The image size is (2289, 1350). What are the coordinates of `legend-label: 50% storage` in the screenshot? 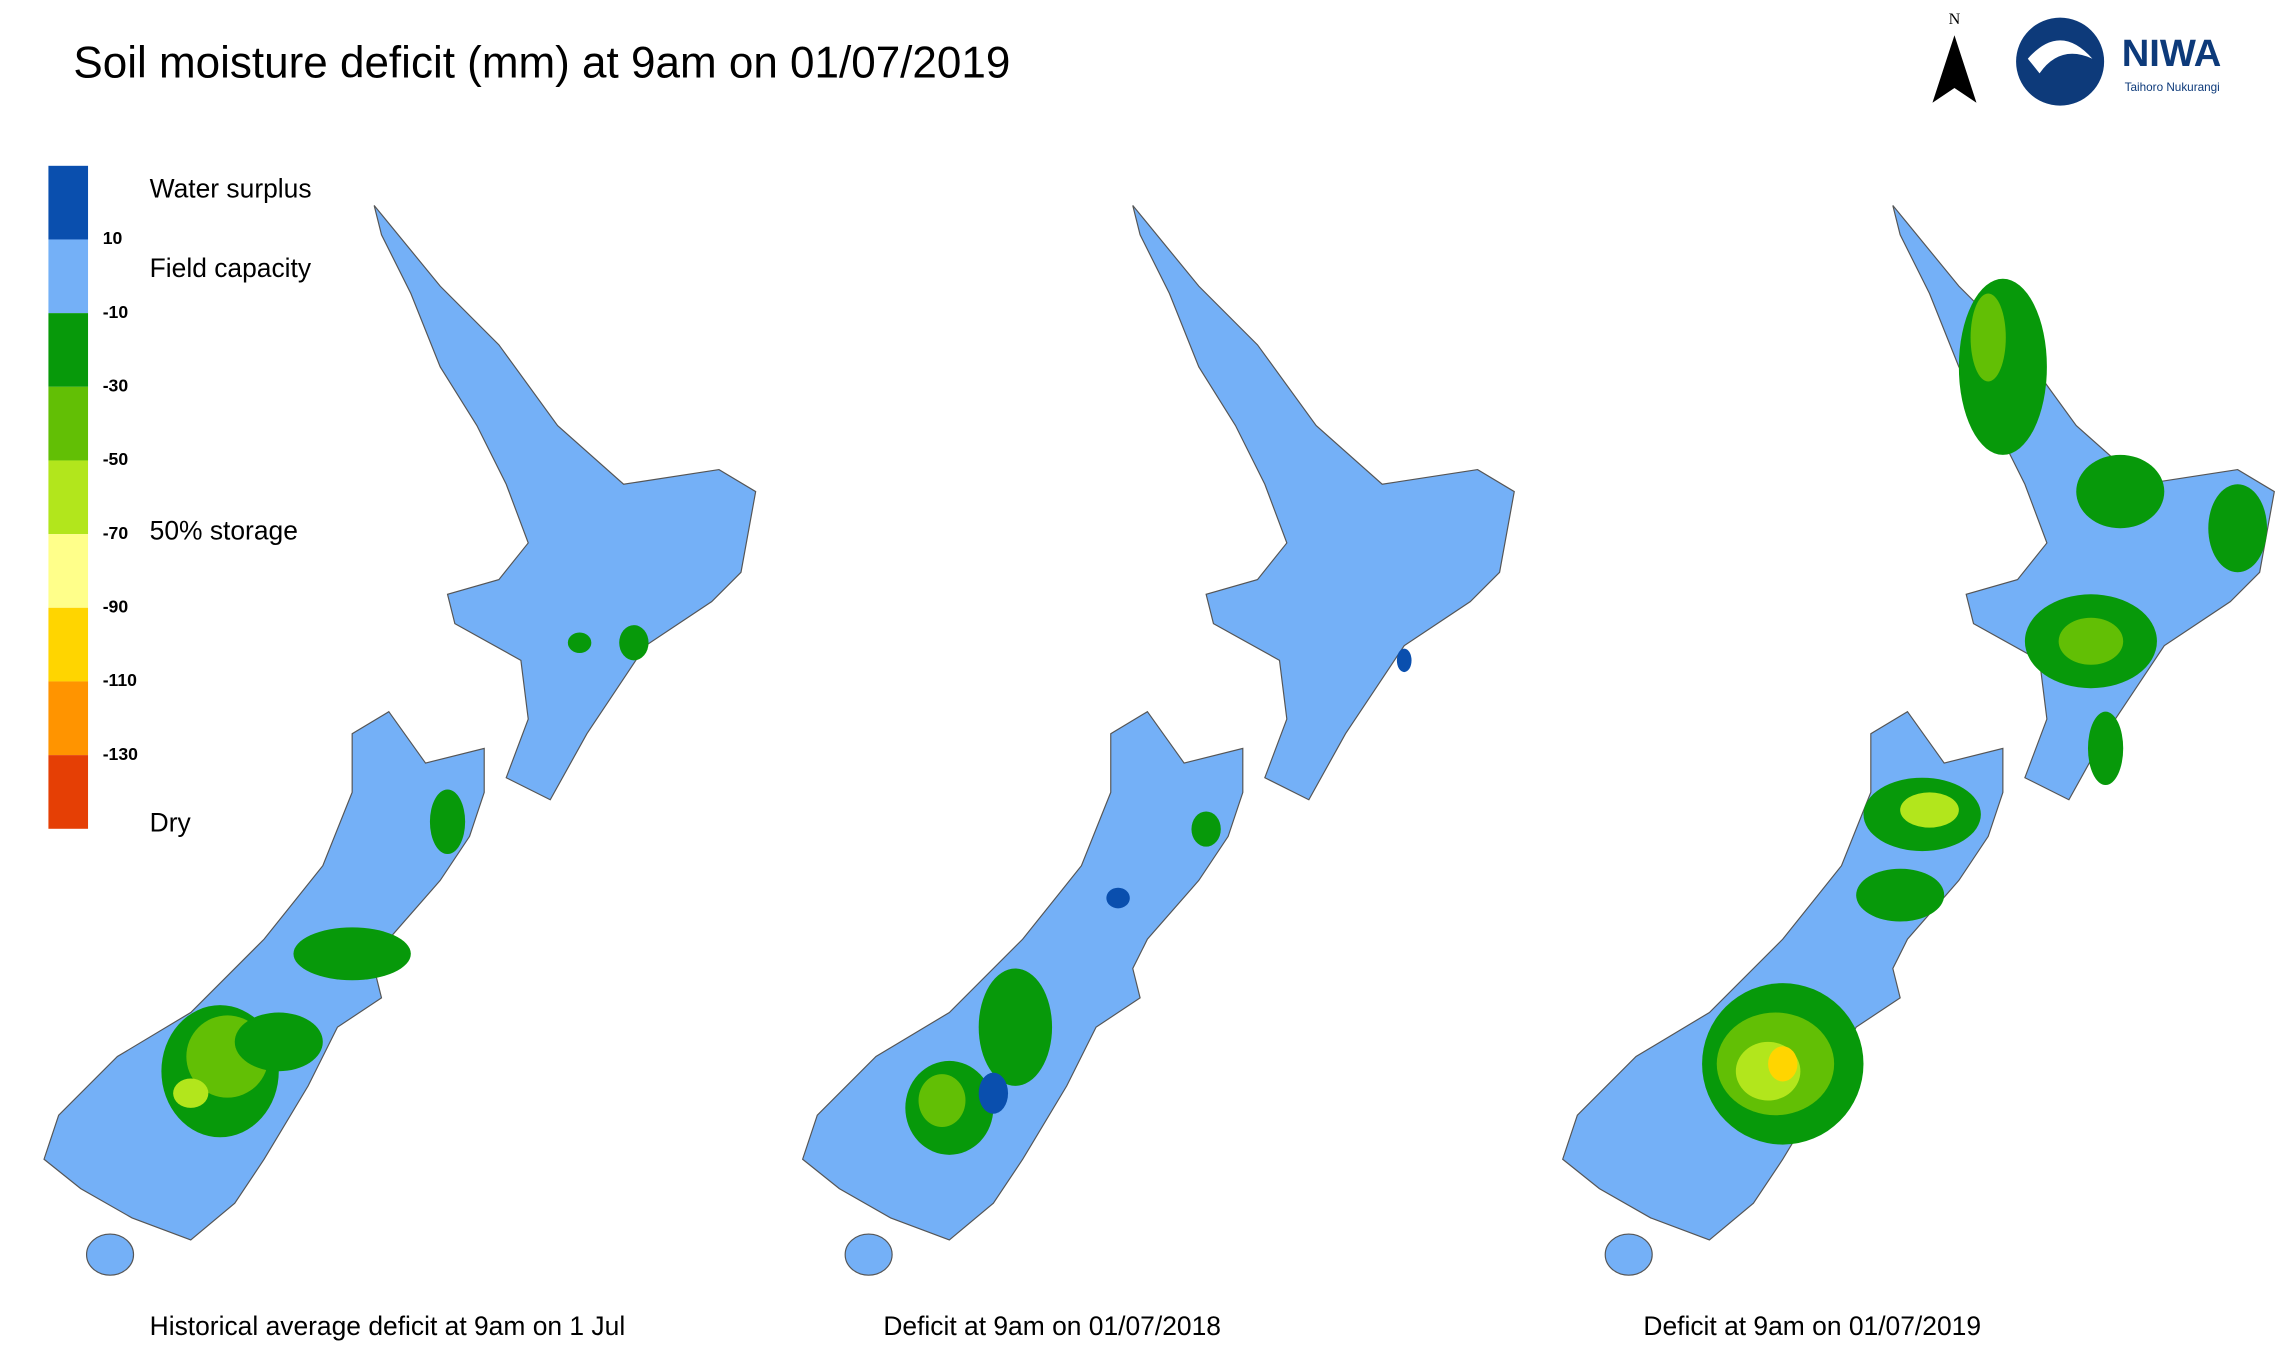 It's located at (224, 531).